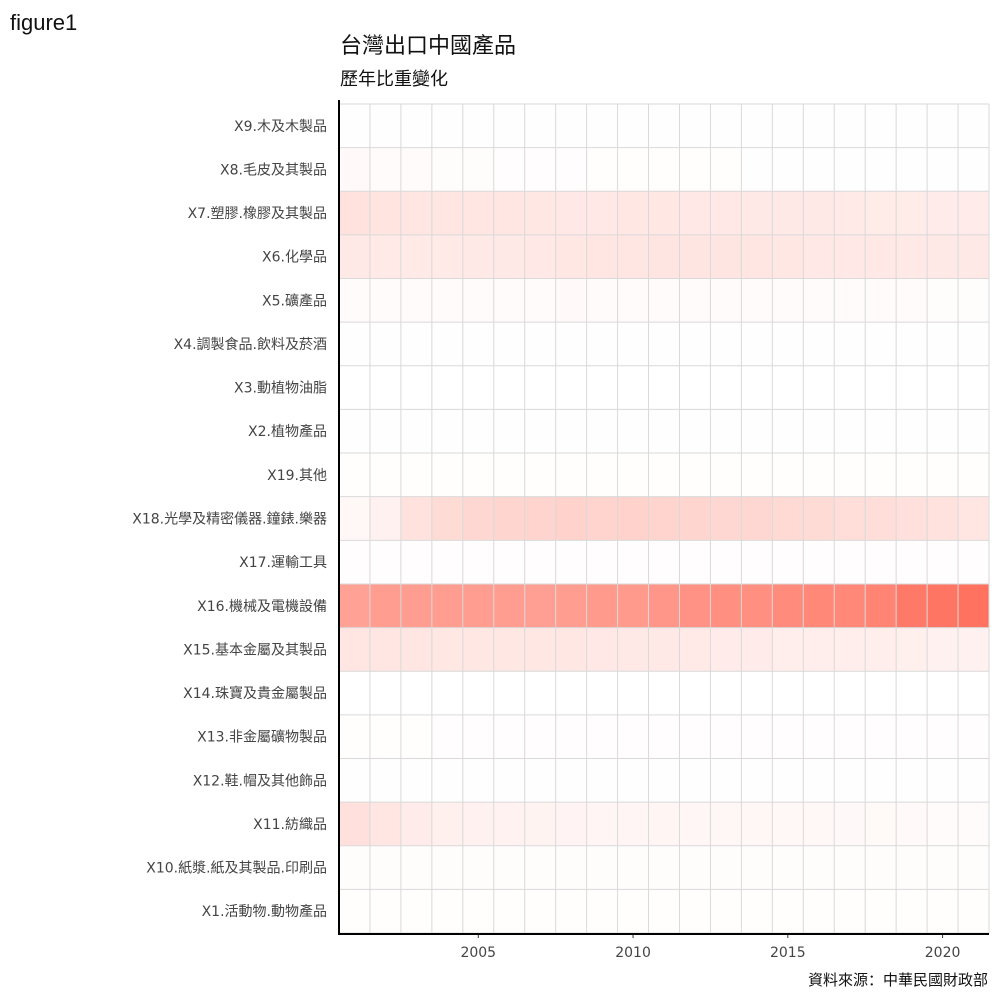 Image resolution: width=1000 pixels, height=1000 pixels. What do you see at coordinates (788, 953) in the screenshot?
I see `x-tick-label: 2015` at bounding box center [788, 953].